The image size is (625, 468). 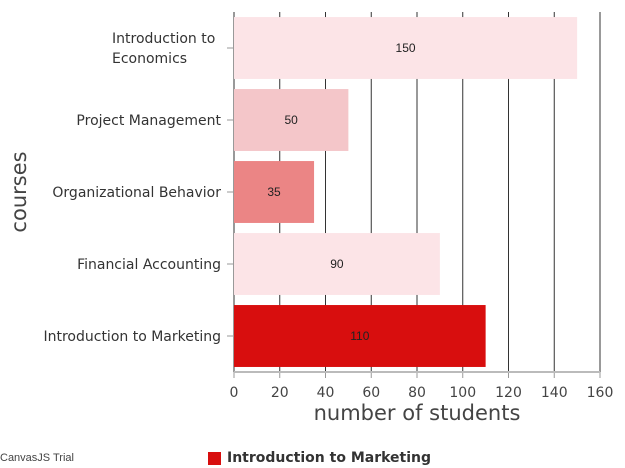 What do you see at coordinates (554, 393) in the screenshot?
I see `x-tick-label: 140` at bounding box center [554, 393].